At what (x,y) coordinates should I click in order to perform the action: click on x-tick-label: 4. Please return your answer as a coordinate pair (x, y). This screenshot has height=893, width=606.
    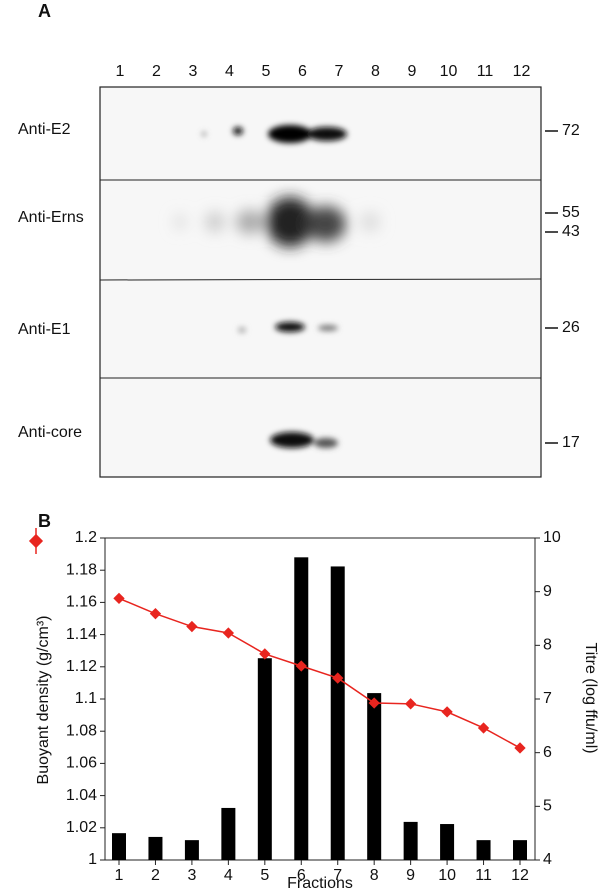
    Looking at the image, I should click on (228, 875).